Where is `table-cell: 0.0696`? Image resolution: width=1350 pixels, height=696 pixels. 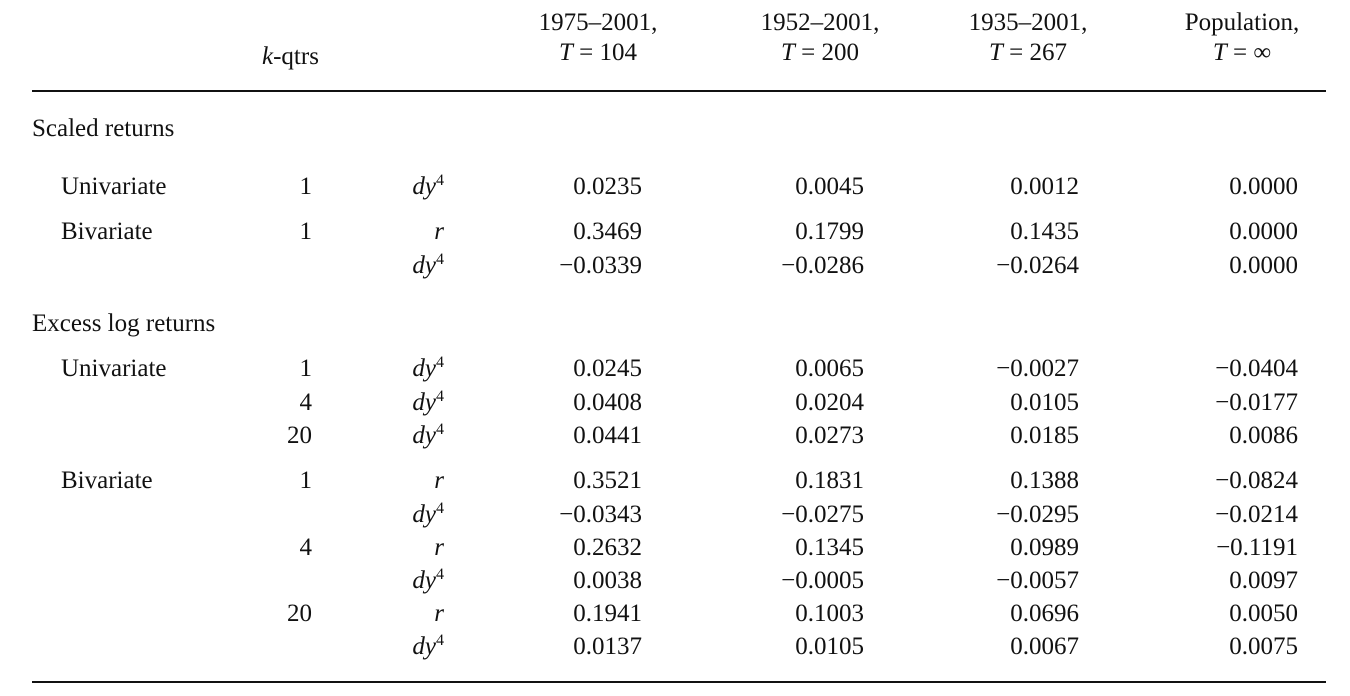
table-cell: 0.0696 is located at coordinates (1044, 613).